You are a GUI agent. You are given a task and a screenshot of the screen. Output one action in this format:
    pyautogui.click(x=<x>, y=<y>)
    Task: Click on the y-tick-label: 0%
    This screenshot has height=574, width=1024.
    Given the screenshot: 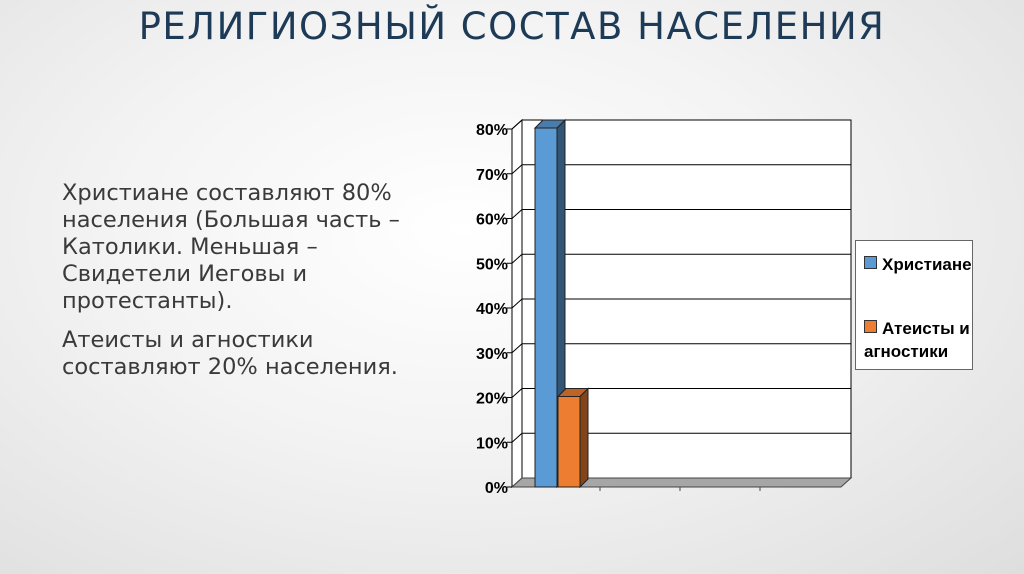 What is the action you would take?
    pyautogui.click(x=496, y=488)
    